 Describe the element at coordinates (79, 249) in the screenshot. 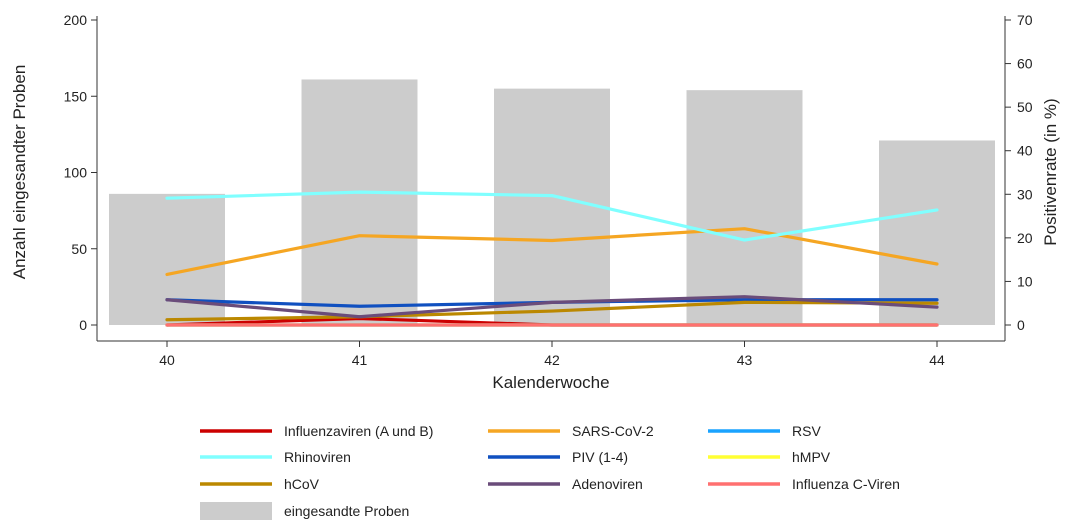

I see `left-tick-label: 50` at that location.